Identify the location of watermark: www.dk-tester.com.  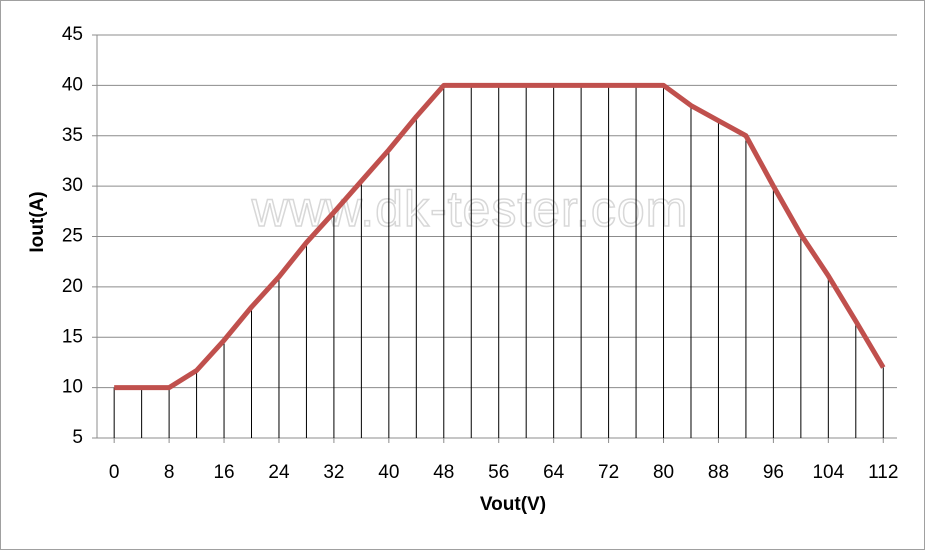
(470, 209).